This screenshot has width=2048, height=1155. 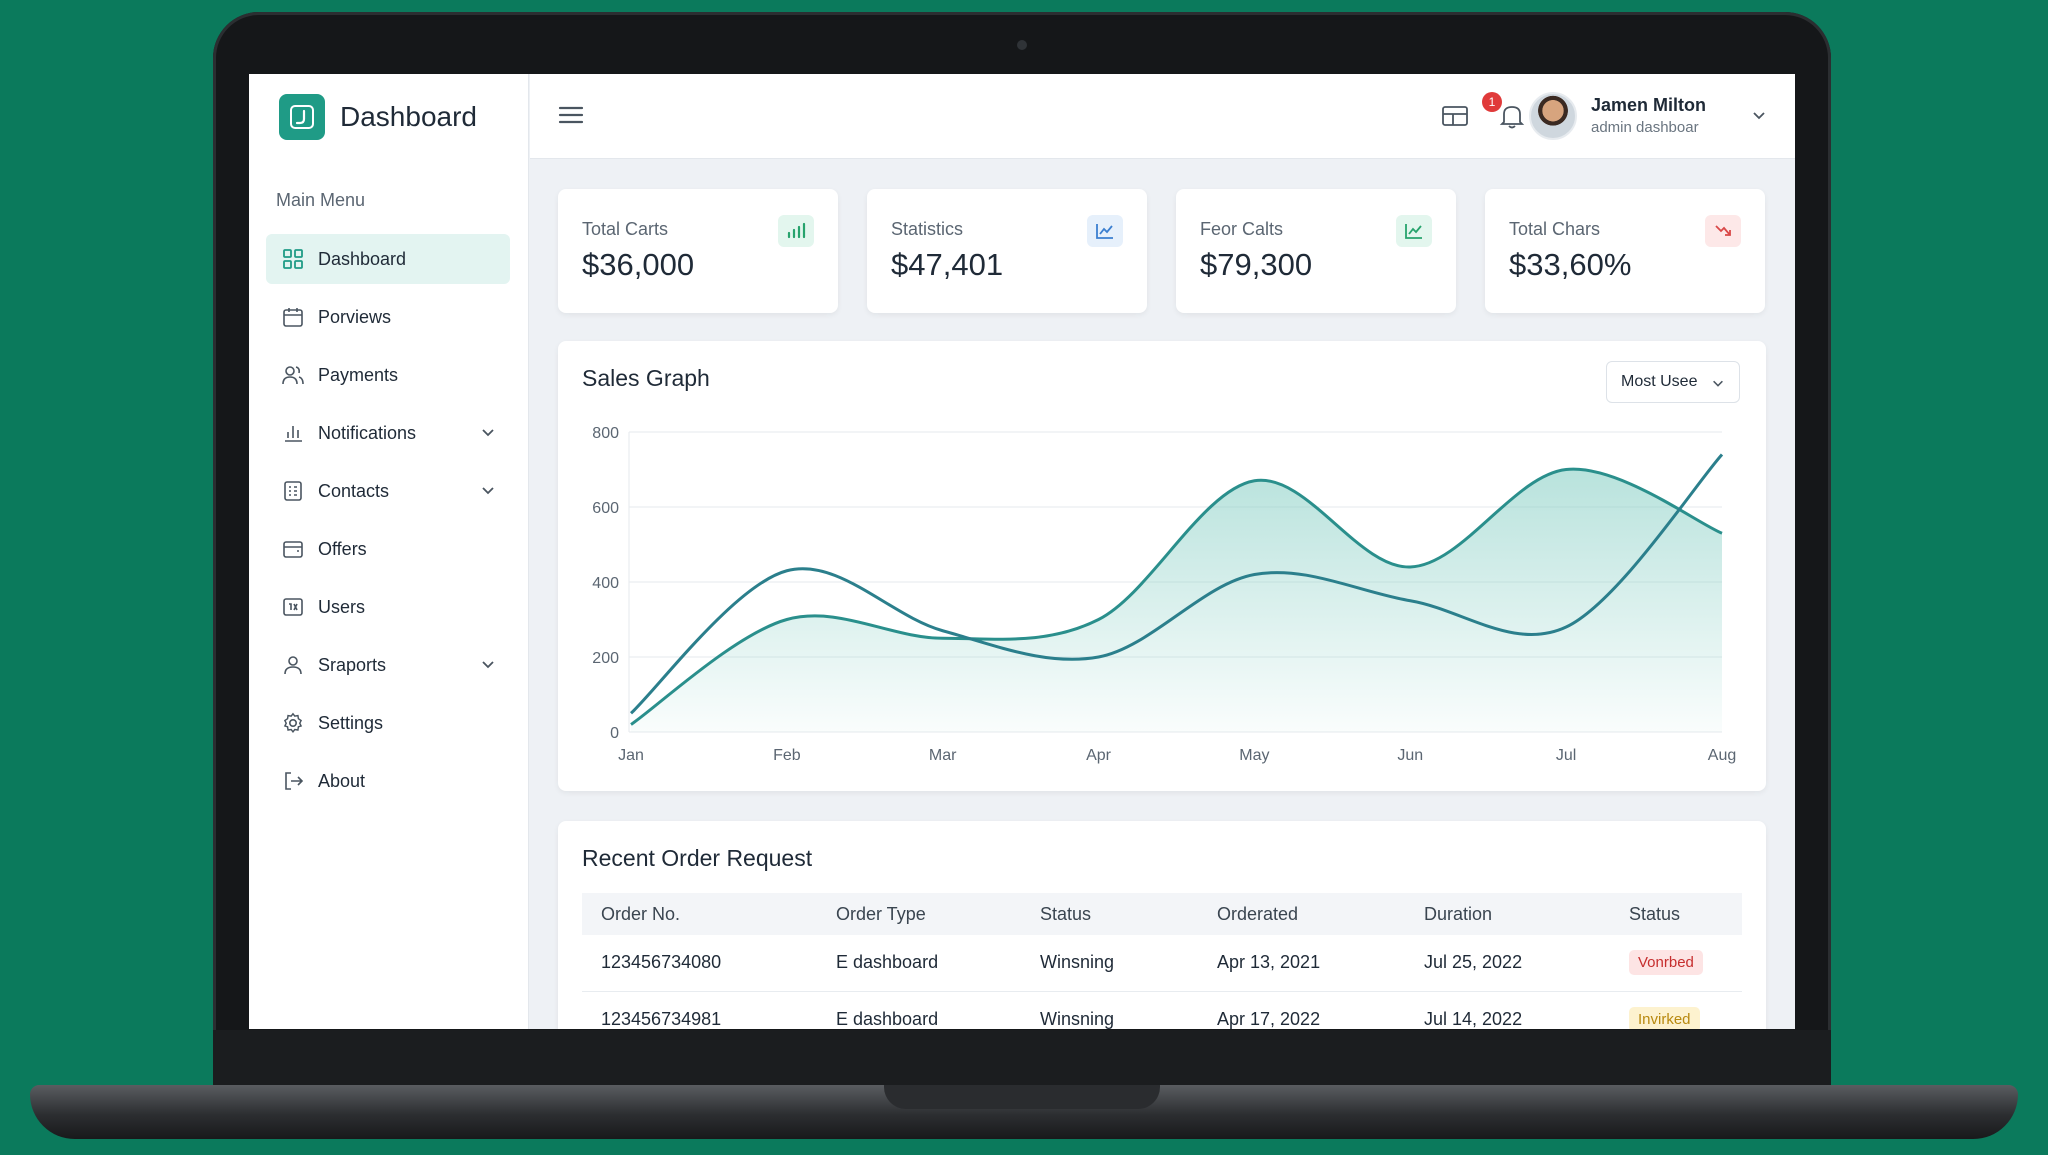 I want to click on sidebar-item-label: Contacts, so click(x=354, y=490).